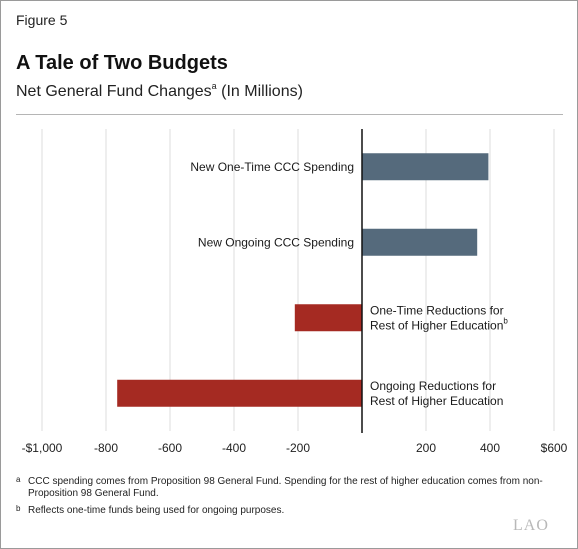 The width and height of the screenshot is (578, 549). I want to click on bar-label: New One-Time CCC Spending, so click(272, 167).